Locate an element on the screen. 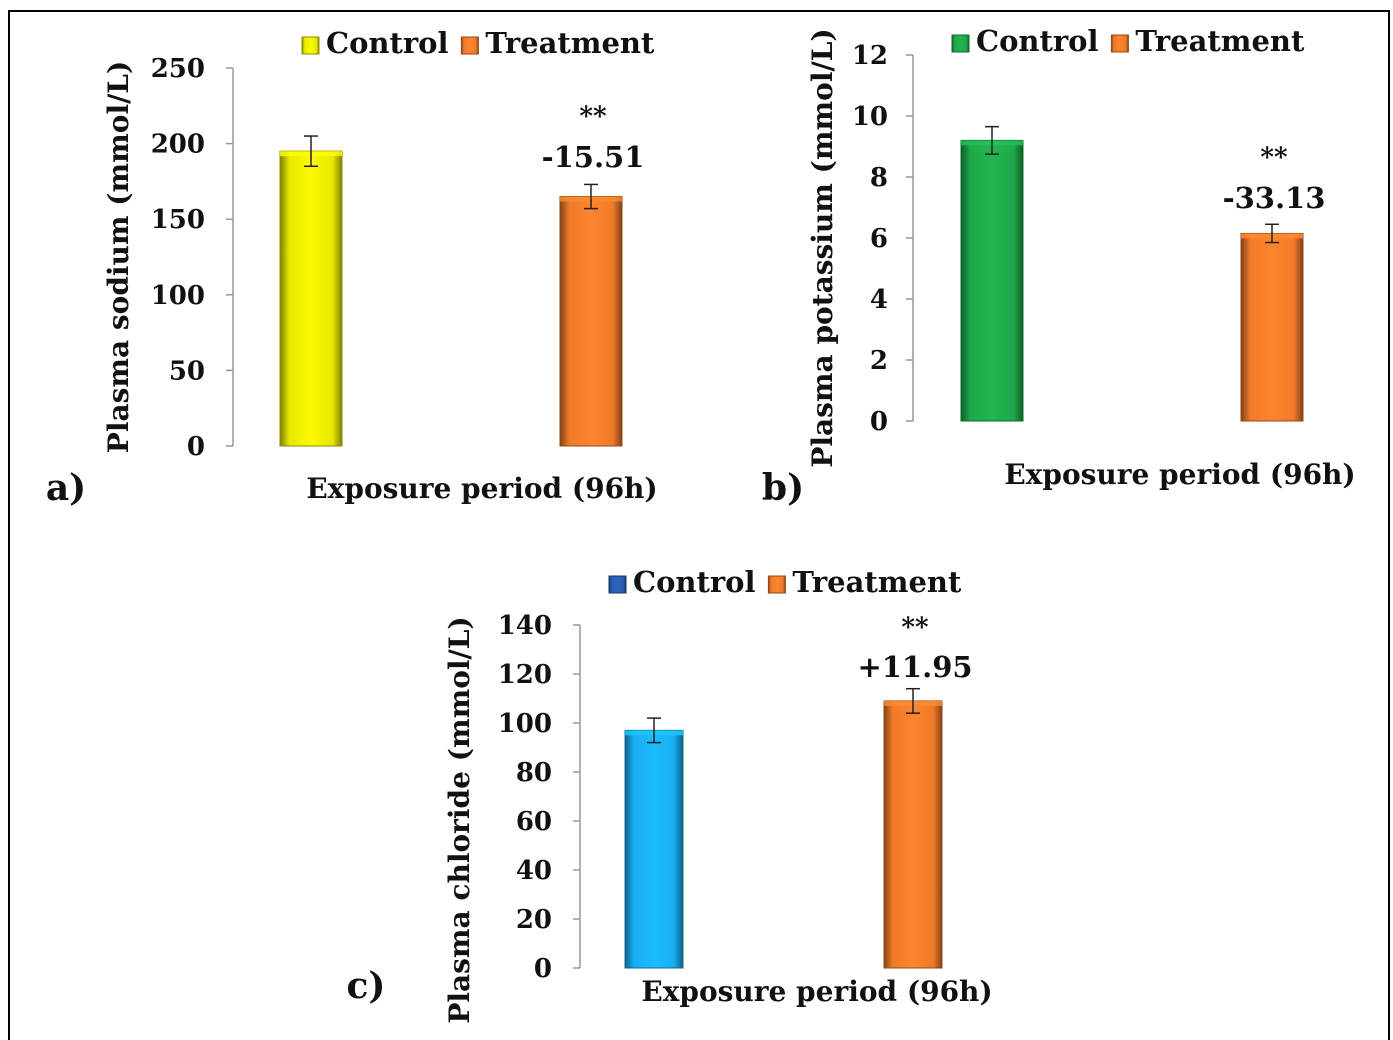 Image resolution: width=1393 pixels, height=1040 pixels. y-tick-label: 150 is located at coordinates (178, 220).